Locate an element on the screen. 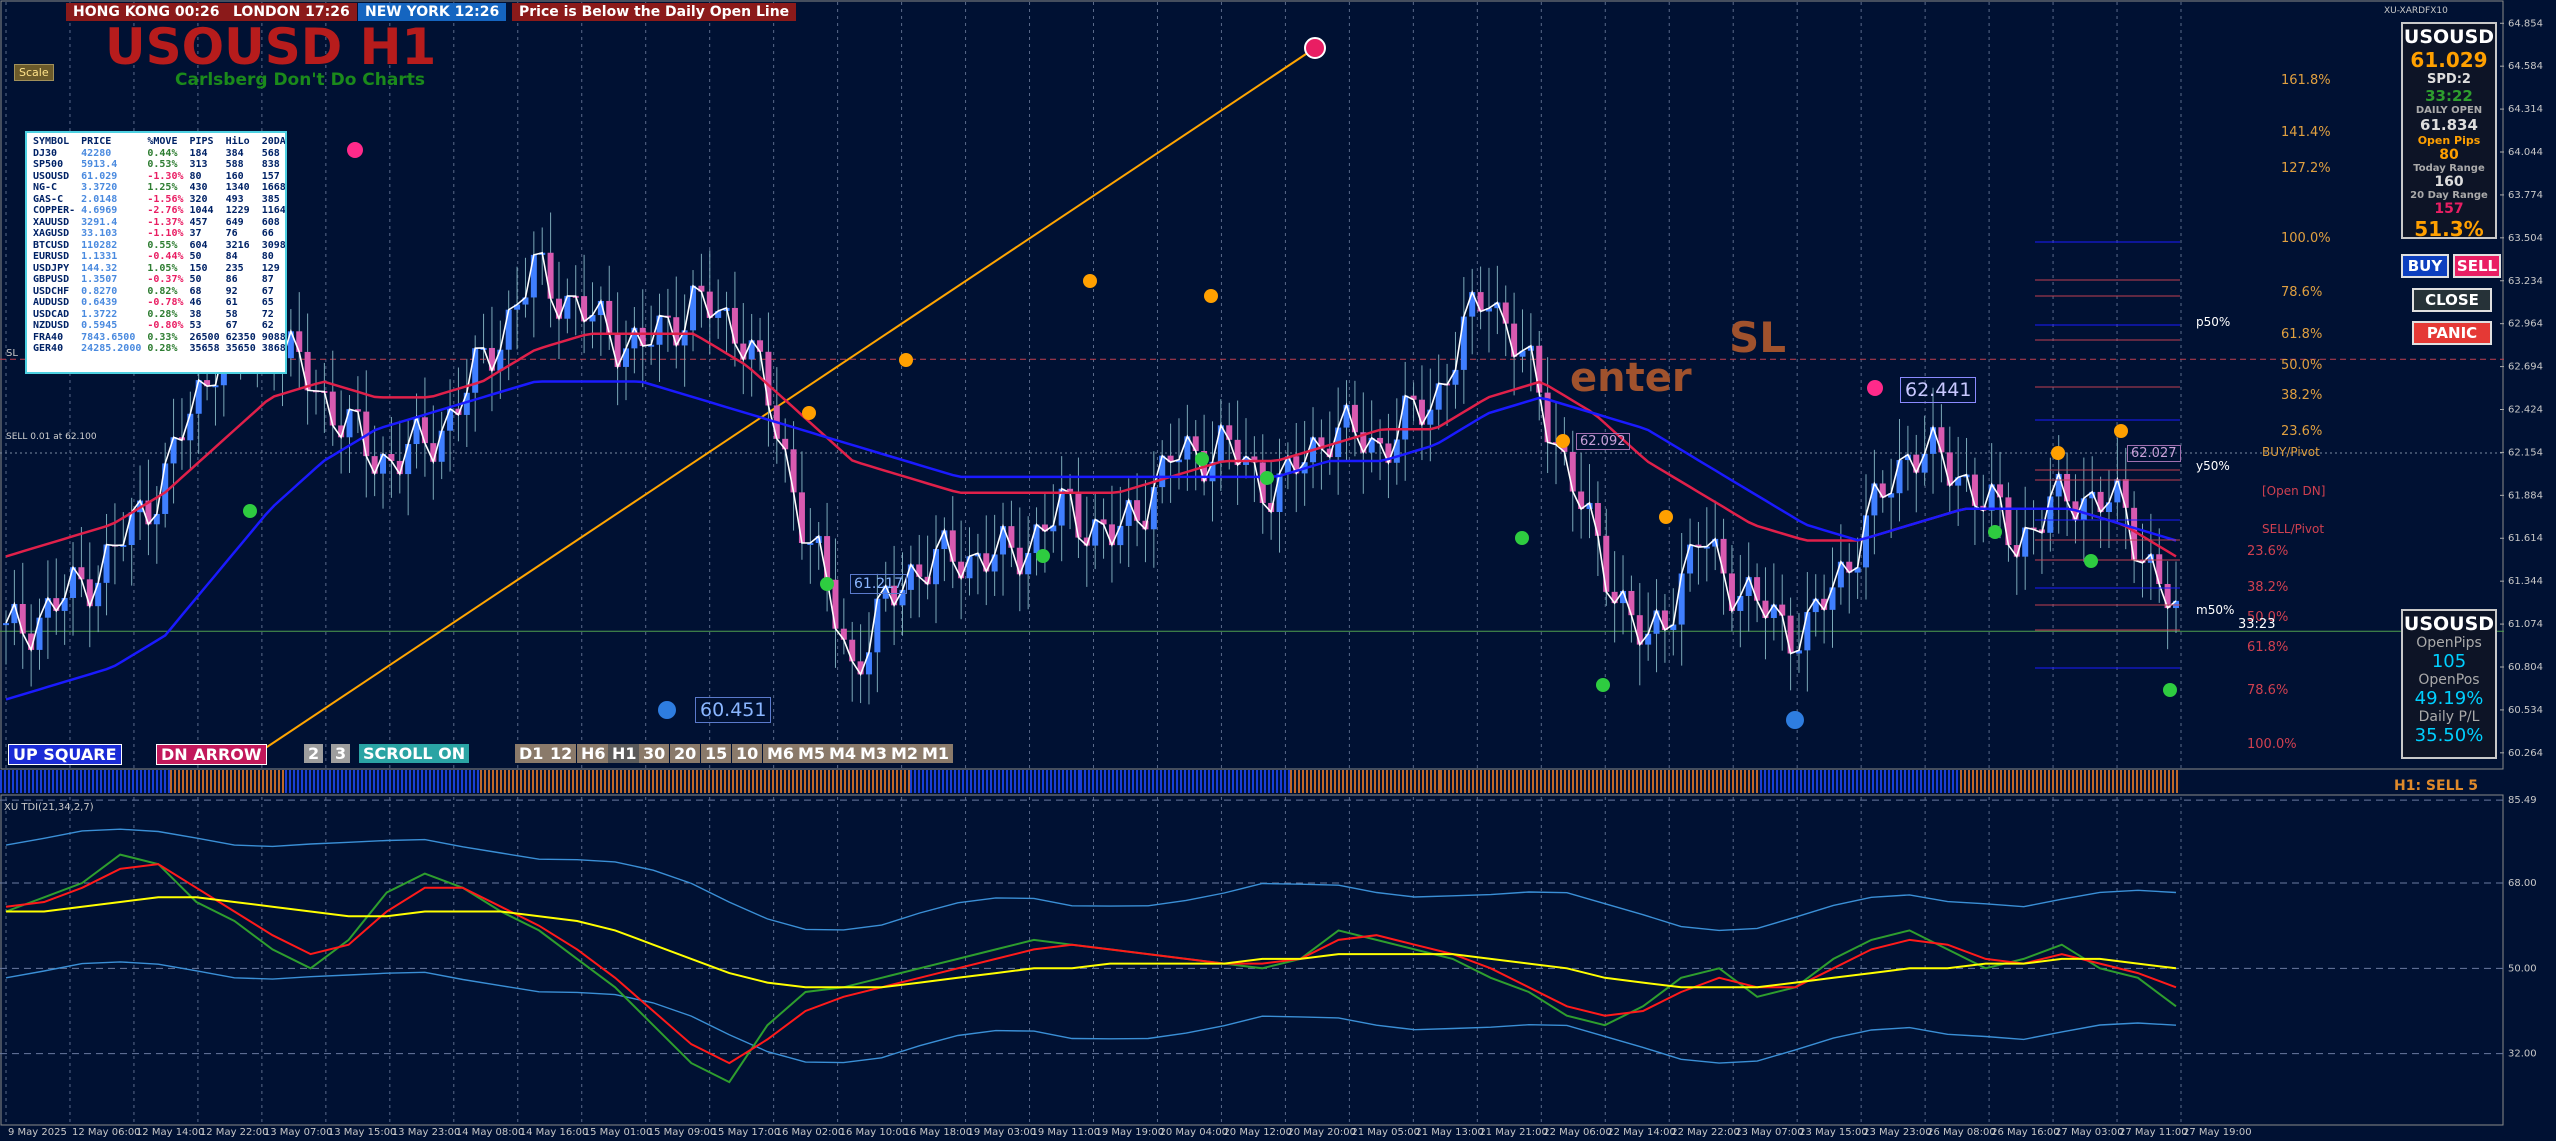  dn-arrow-button: DN ARROW is located at coordinates (211, 754).